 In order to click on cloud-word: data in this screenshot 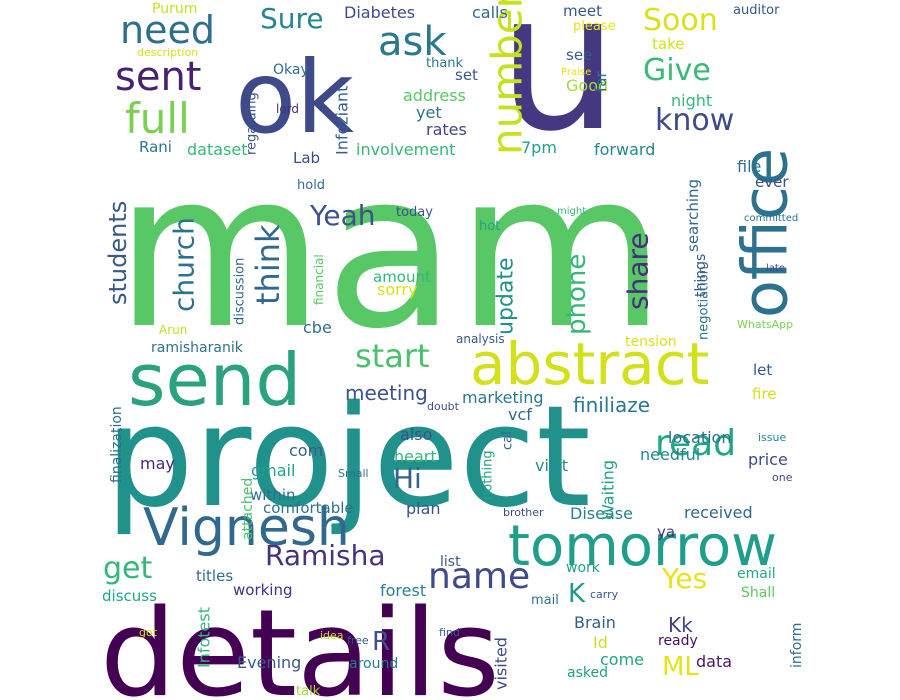, I will do `click(714, 661)`.